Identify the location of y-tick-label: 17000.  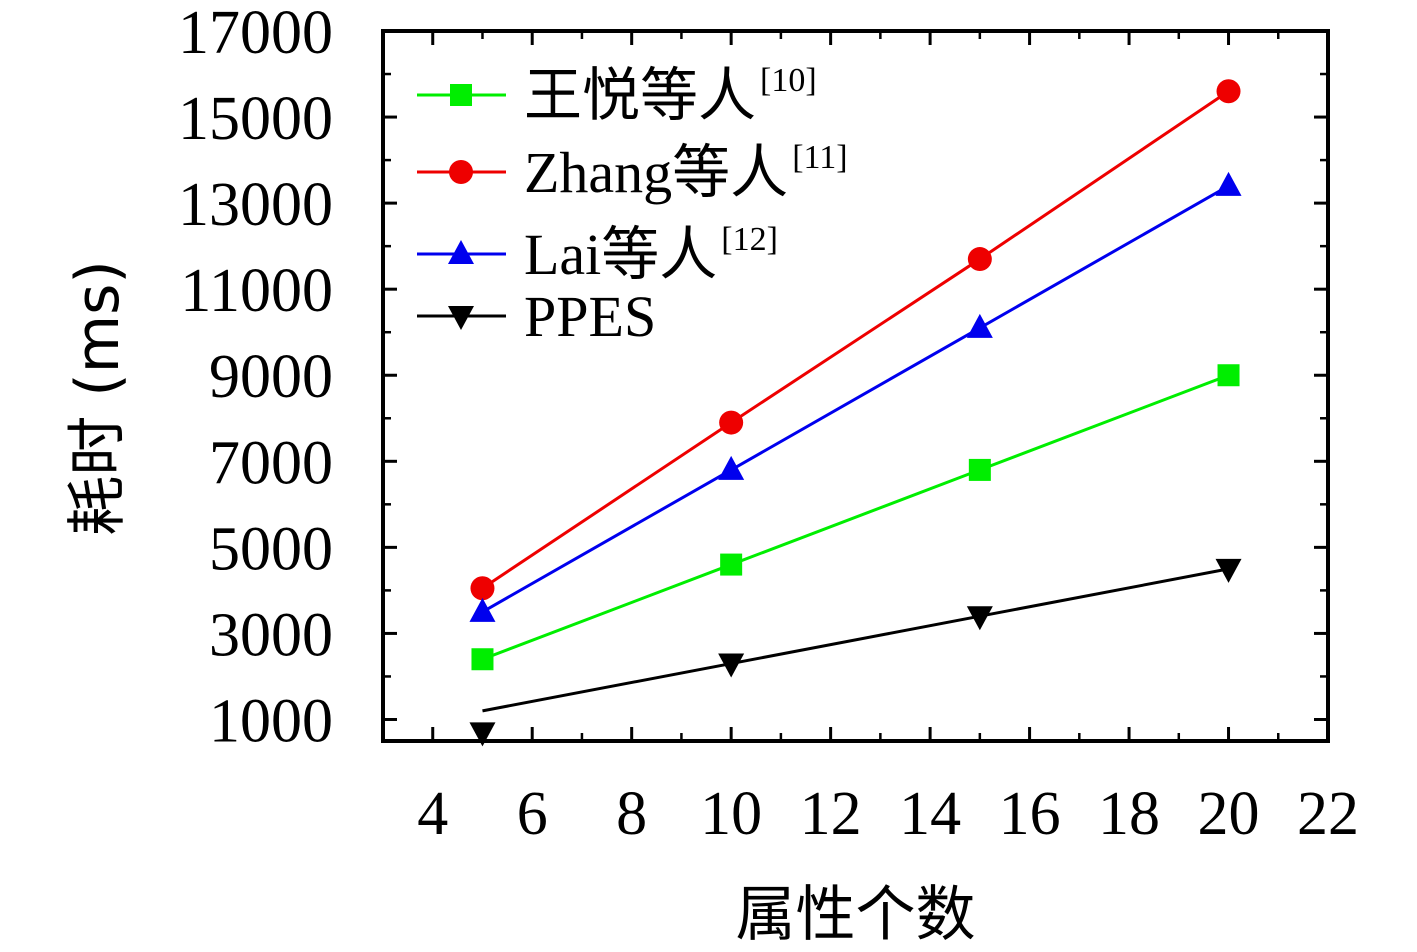
(255, 33).